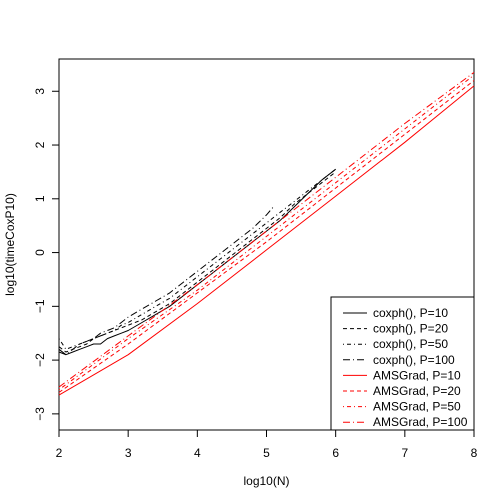 The width and height of the screenshot is (504, 504). Describe the element at coordinates (40, 144) in the screenshot. I see `y-tick-label: 2` at that location.